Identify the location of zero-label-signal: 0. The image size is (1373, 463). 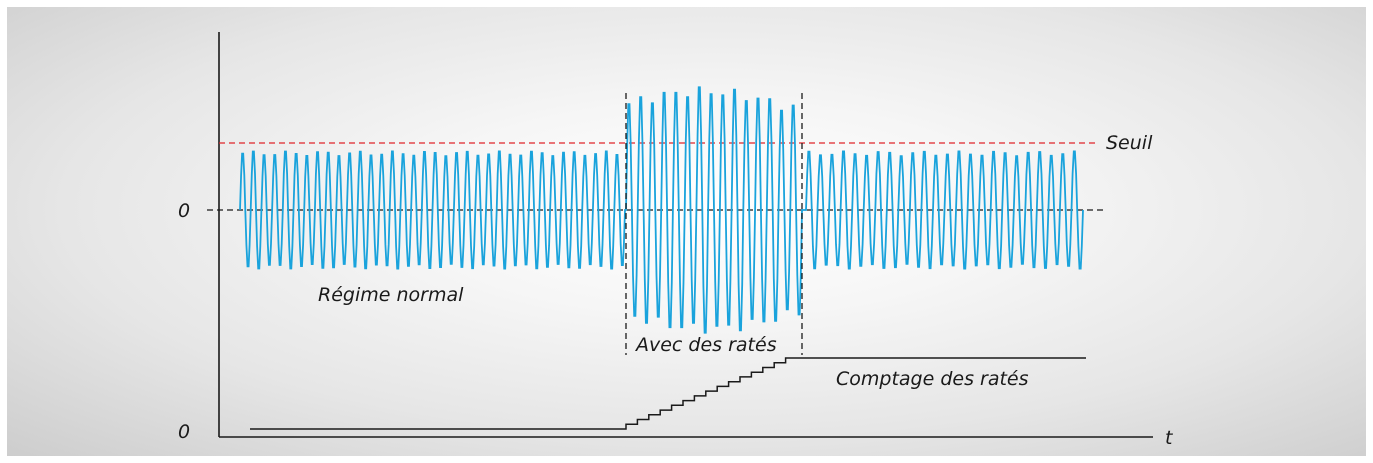
(184, 211).